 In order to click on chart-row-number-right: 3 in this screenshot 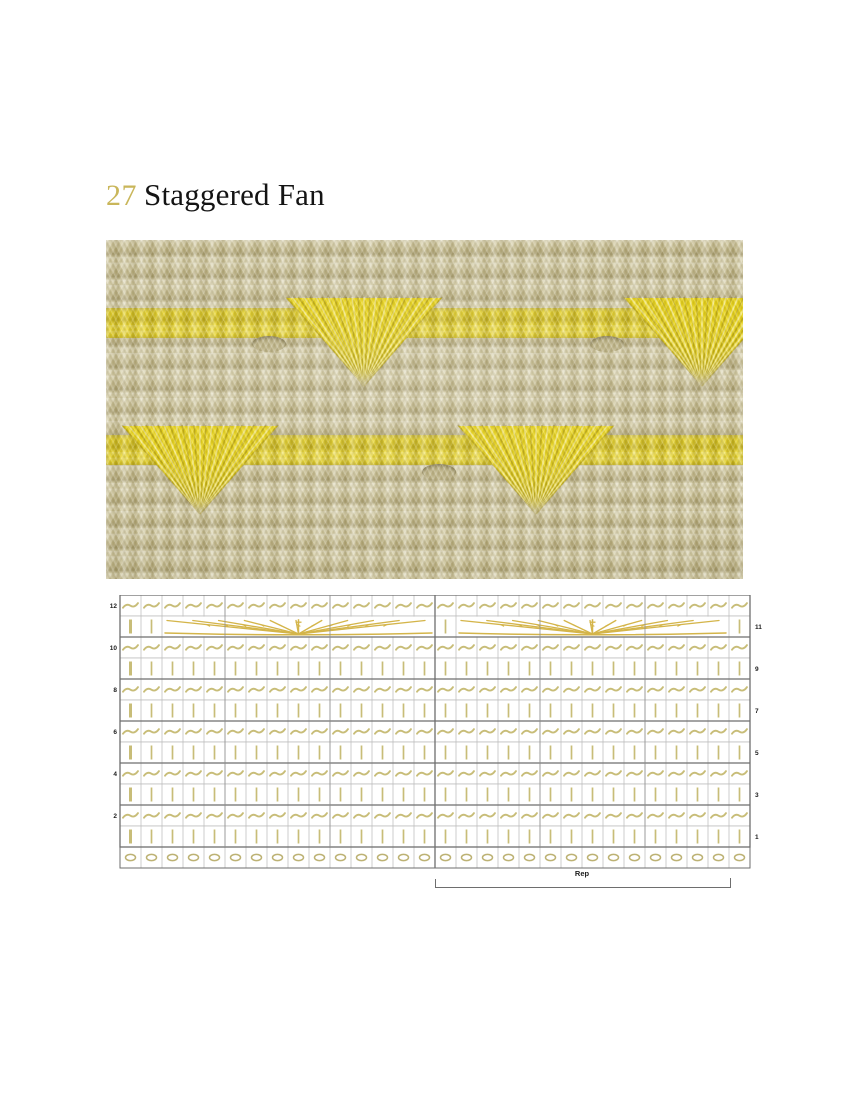, I will do `click(757, 795)`.